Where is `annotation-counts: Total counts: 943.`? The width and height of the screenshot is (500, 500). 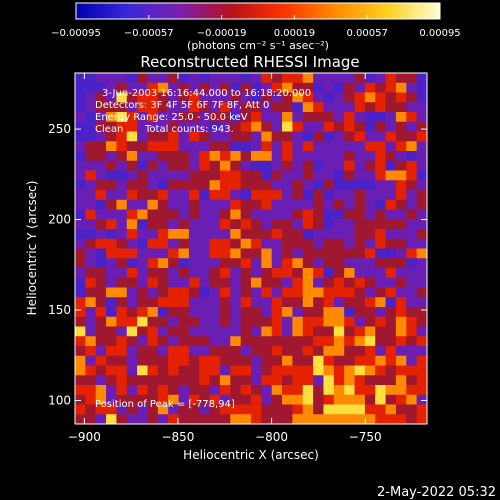
annotation-counts: Total counts: 943. is located at coordinates (189, 129).